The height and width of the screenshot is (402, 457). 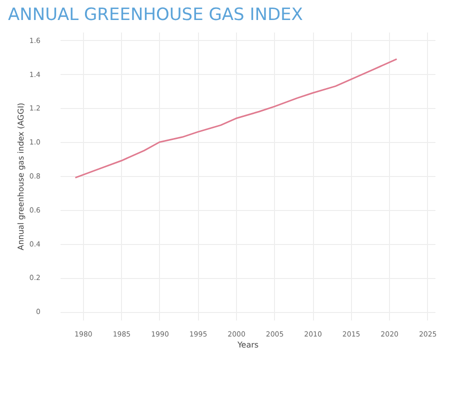 I want to click on x-axis-title: Years, so click(x=247, y=345).